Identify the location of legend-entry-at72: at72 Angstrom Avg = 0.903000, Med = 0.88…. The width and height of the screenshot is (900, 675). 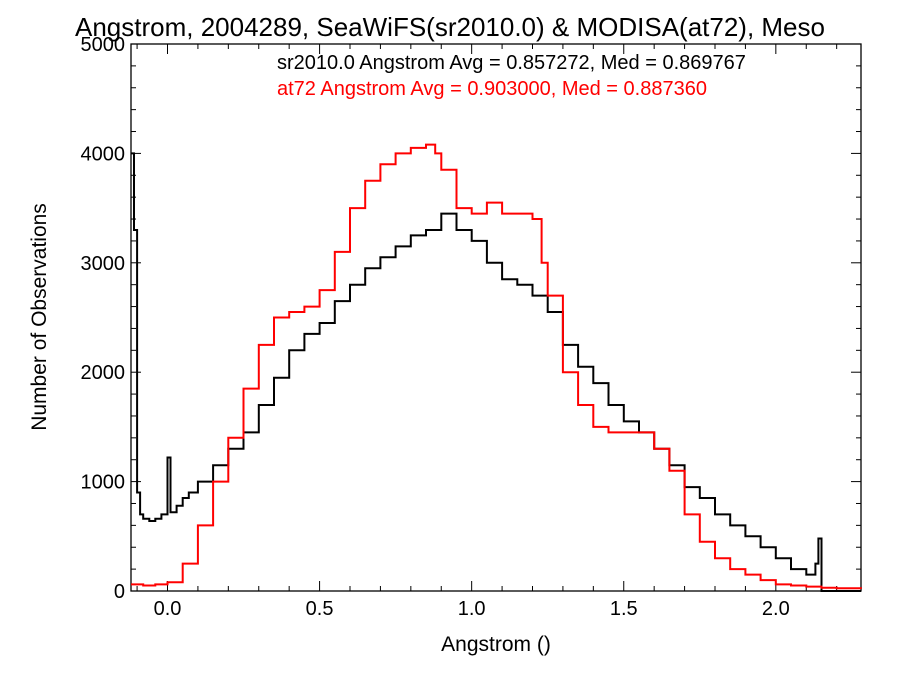
(492, 89).